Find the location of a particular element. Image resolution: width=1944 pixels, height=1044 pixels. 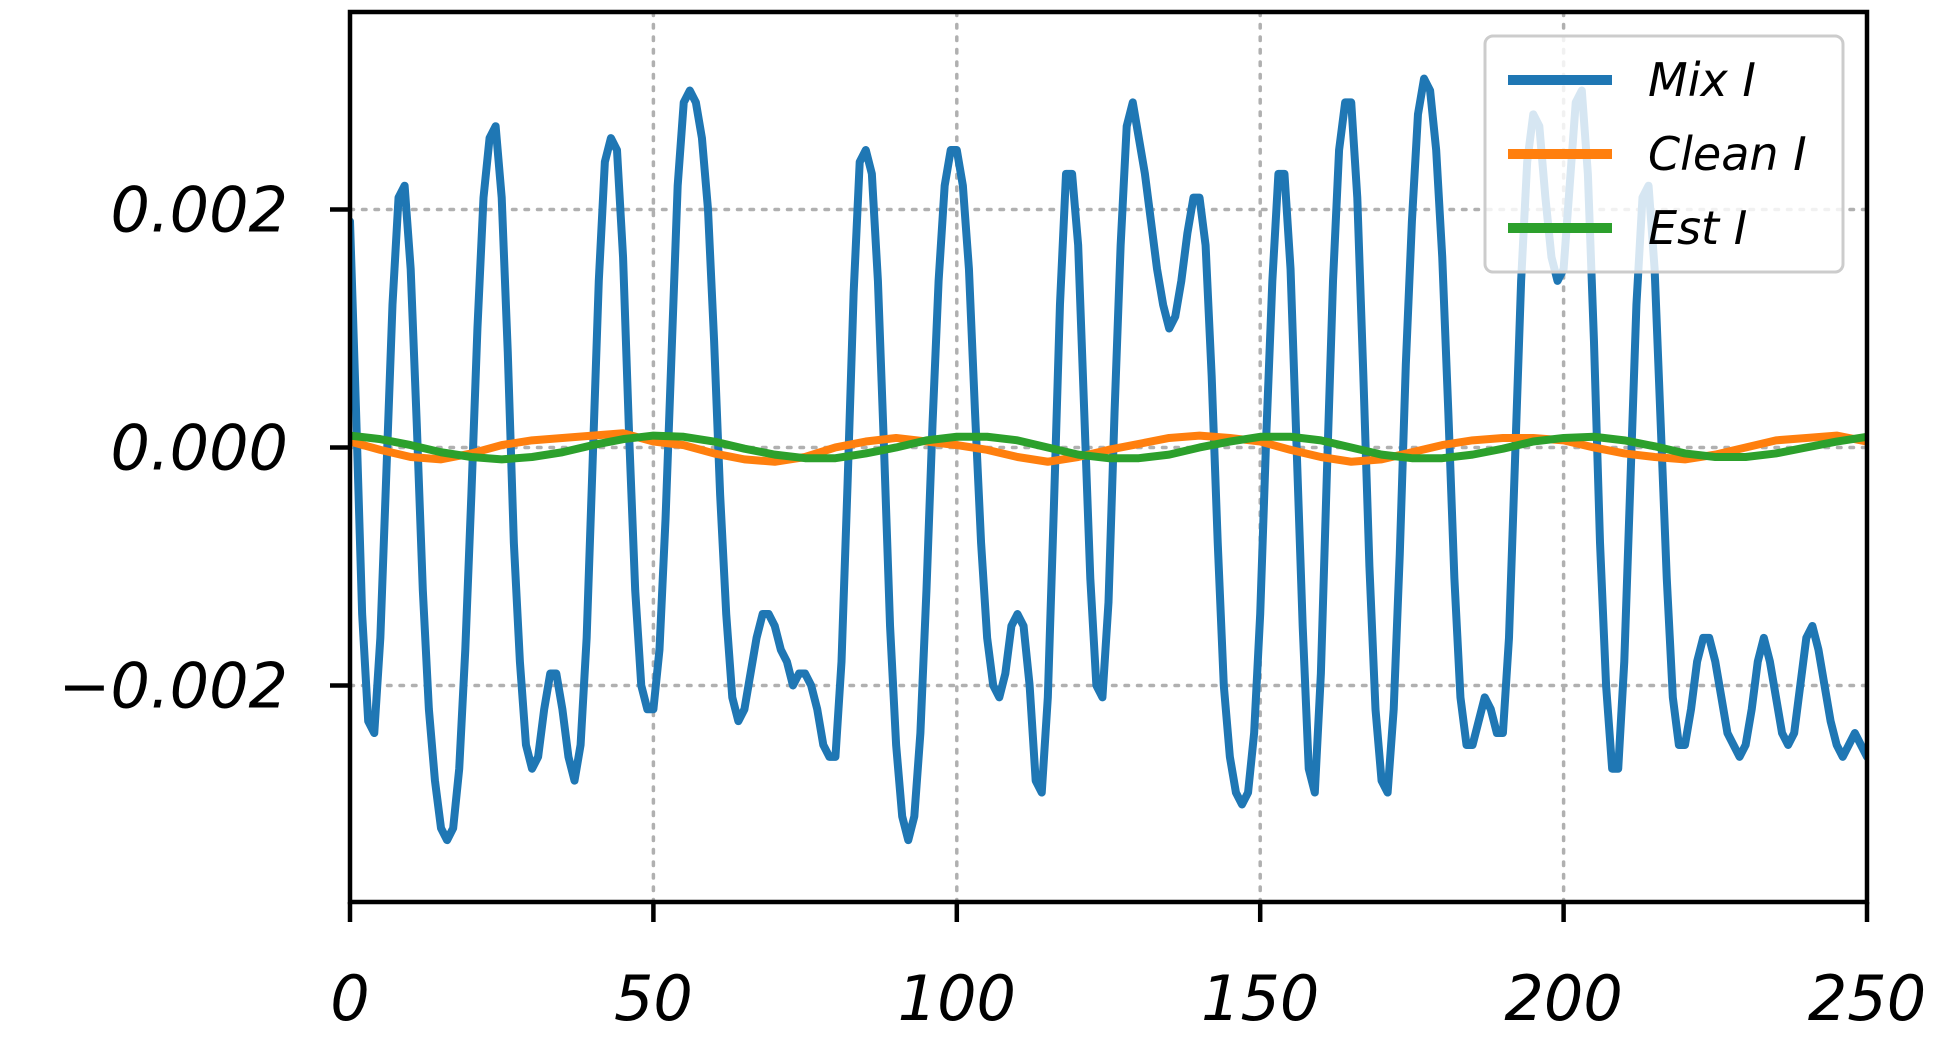

x-tick-label: 200 is located at coordinates (1563, 998).